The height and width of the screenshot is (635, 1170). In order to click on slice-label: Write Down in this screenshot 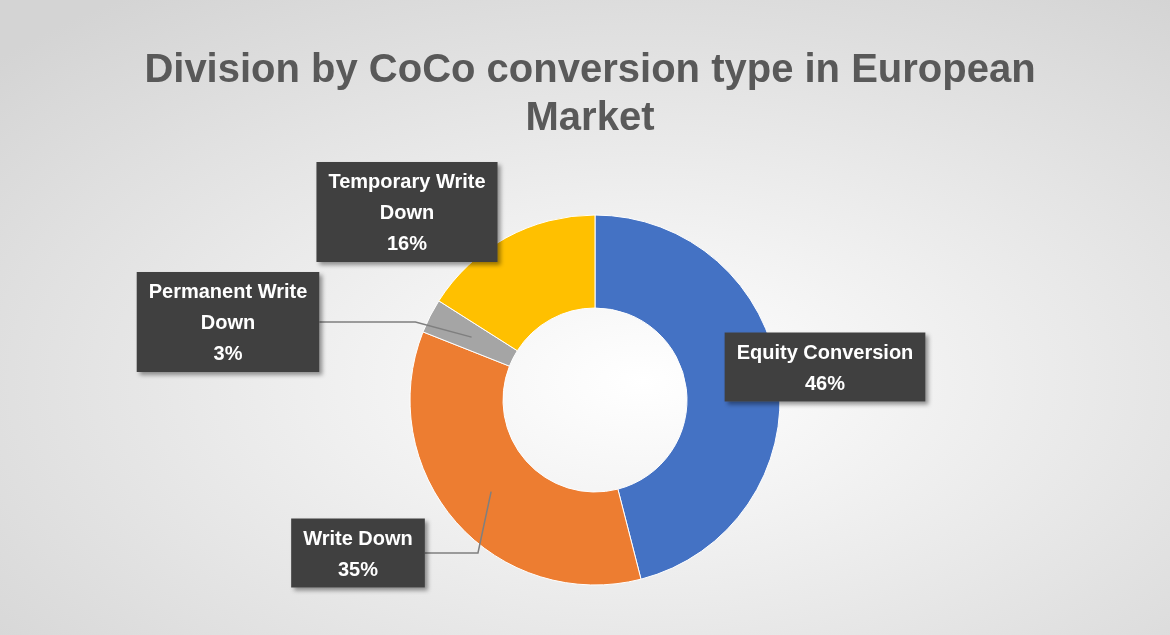, I will do `click(358, 537)`.